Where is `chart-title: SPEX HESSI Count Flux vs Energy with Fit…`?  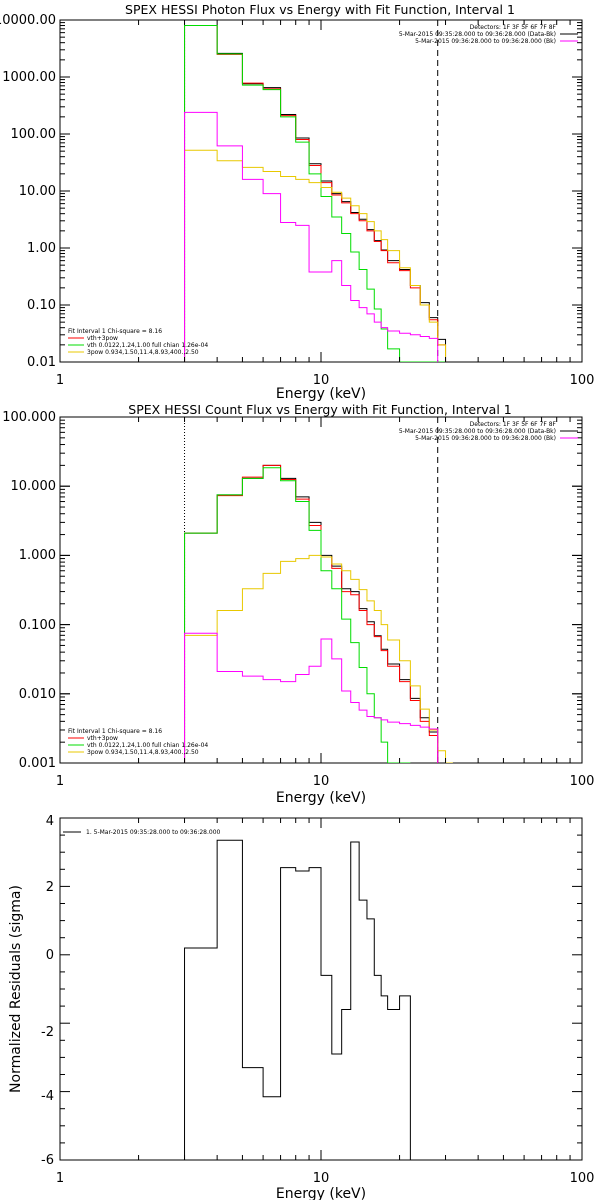
chart-title: SPEX HESSI Count Flux vs Energy with Fit… is located at coordinates (319, 409).